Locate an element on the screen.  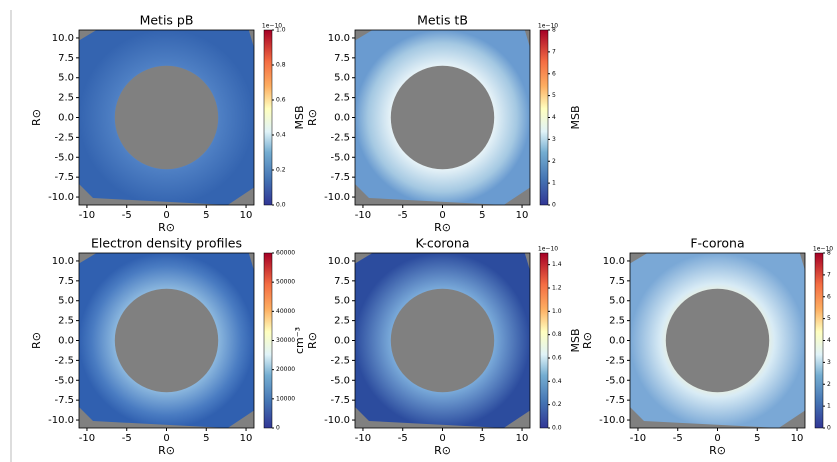
x-tick-label: -5 is located at coordinates (403, 215).